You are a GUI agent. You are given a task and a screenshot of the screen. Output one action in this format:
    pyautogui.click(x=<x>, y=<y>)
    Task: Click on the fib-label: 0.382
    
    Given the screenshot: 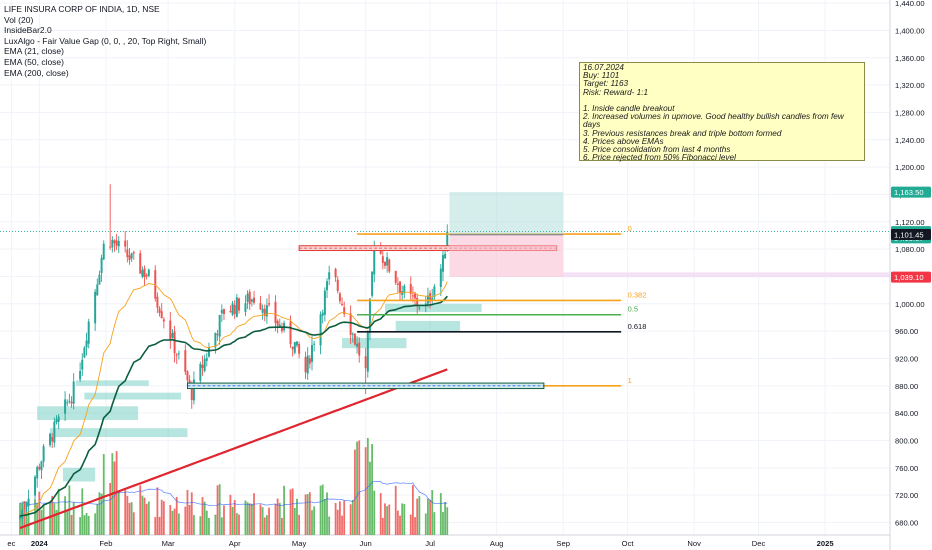 What is the action you would take?
    pyautogui.click(x=637, y=294)
    